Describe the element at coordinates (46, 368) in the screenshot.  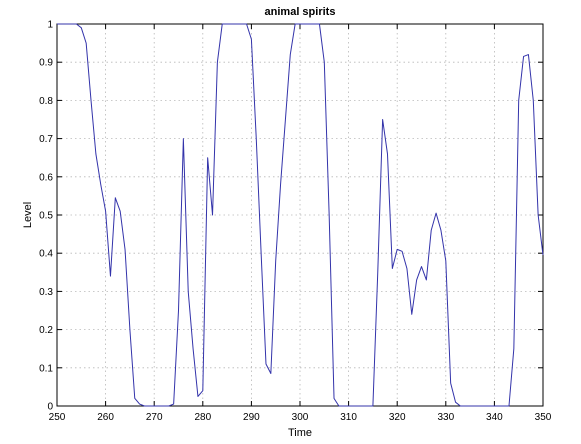
I see `y-tick-label: 0.1` at that location.